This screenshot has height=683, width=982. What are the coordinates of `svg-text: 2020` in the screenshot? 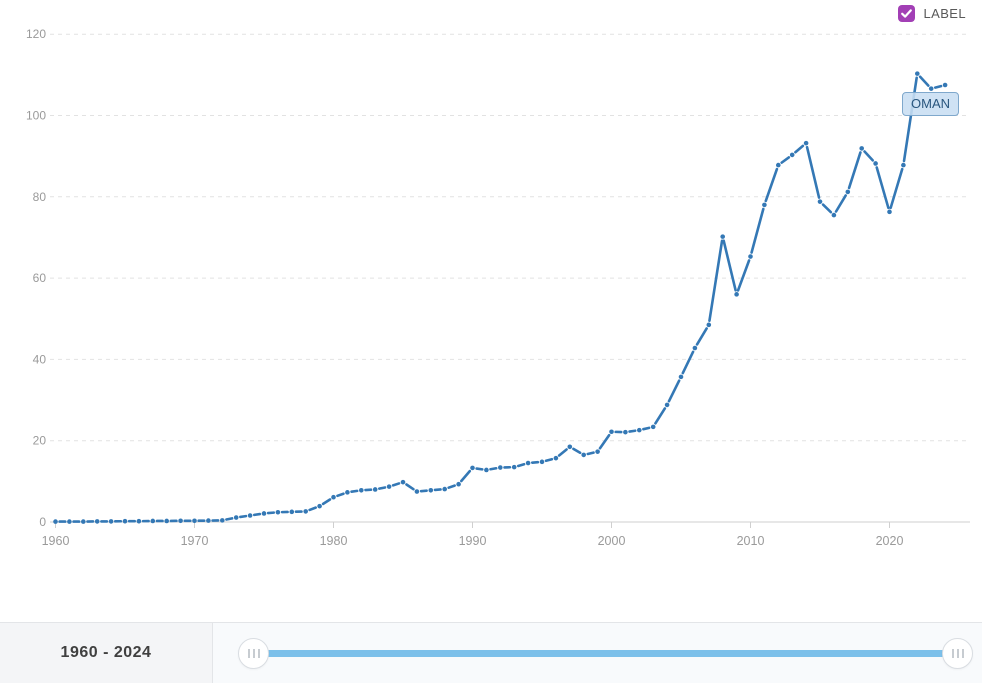 It's located at (890, 541).